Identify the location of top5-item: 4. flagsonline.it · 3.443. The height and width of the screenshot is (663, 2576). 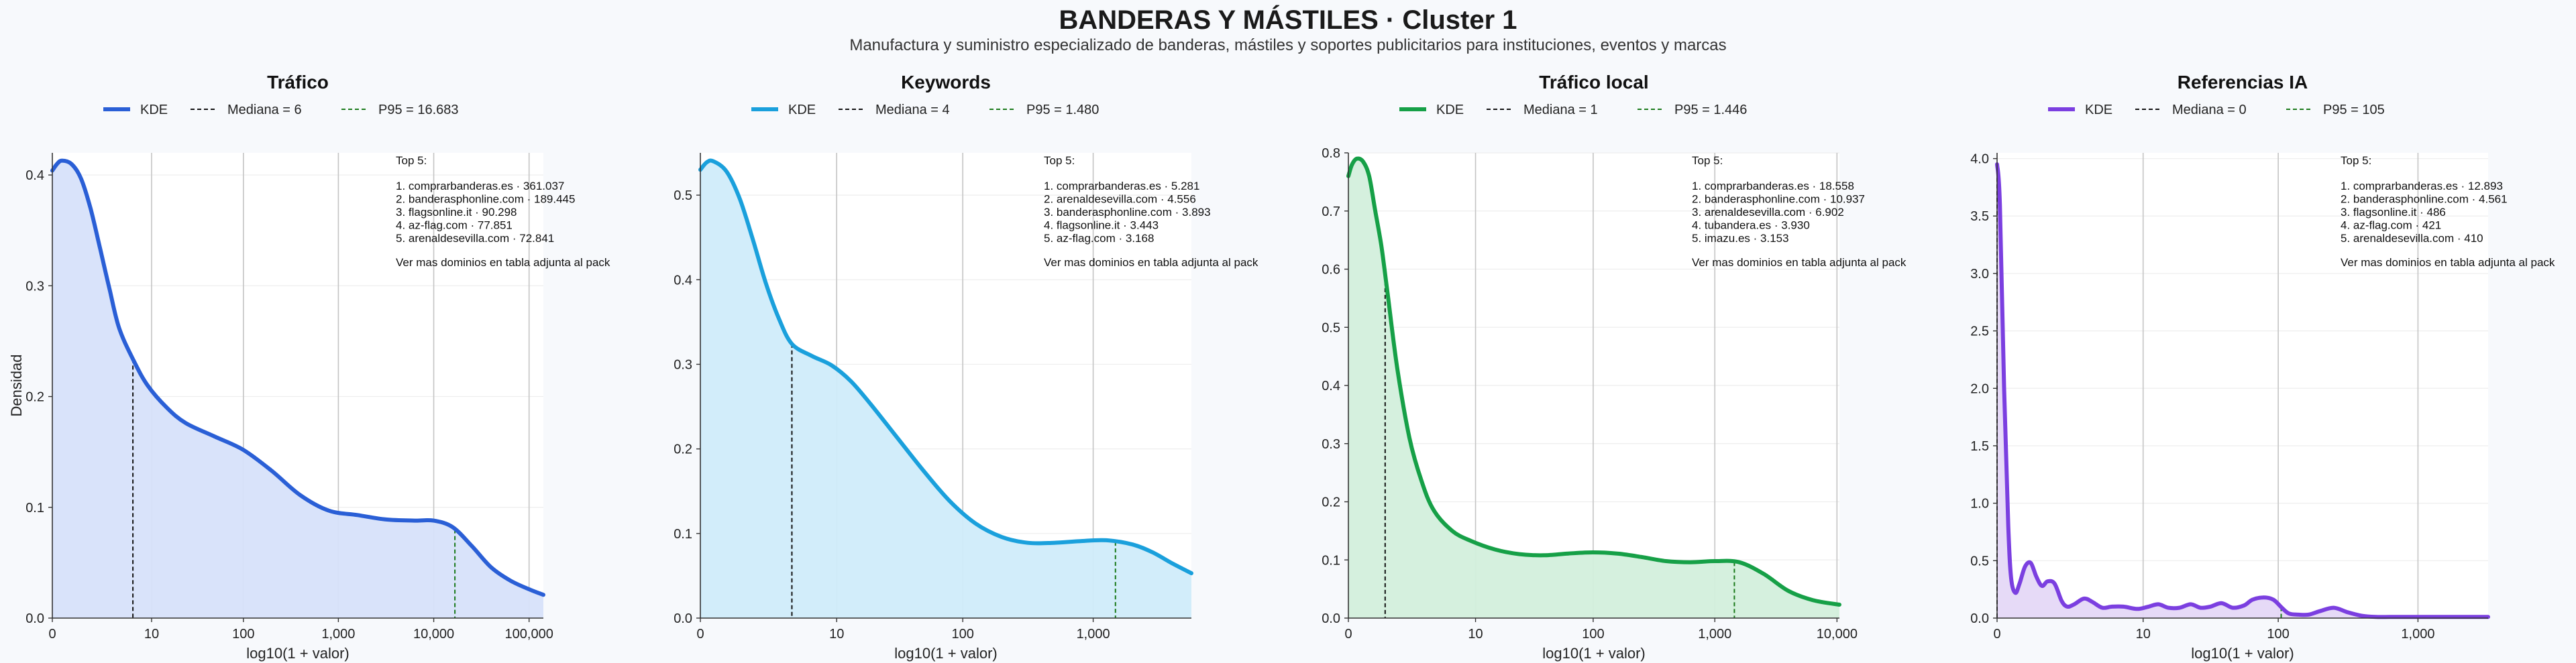
(1101, 225).